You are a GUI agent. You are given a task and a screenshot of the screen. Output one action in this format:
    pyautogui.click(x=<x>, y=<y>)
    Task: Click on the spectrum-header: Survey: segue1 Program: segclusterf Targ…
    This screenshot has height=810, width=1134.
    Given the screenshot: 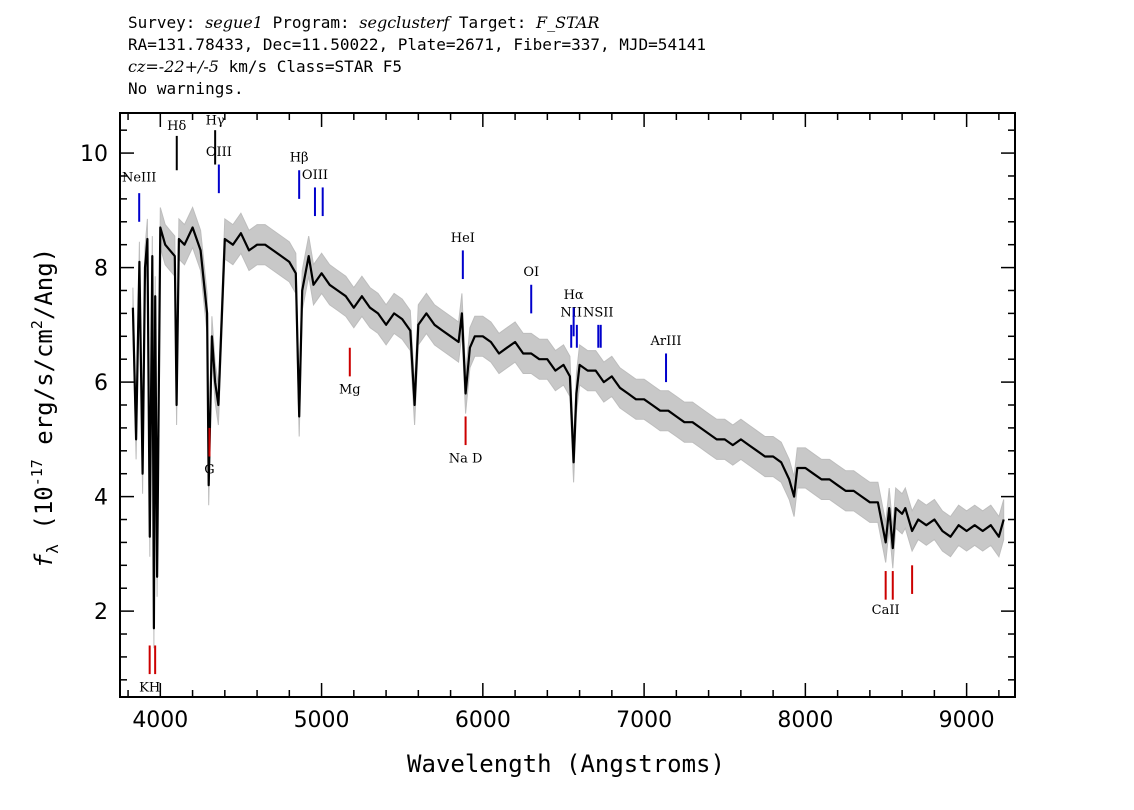 What is the action you would take?
    pyautogui.click(x=417, y=56)
    